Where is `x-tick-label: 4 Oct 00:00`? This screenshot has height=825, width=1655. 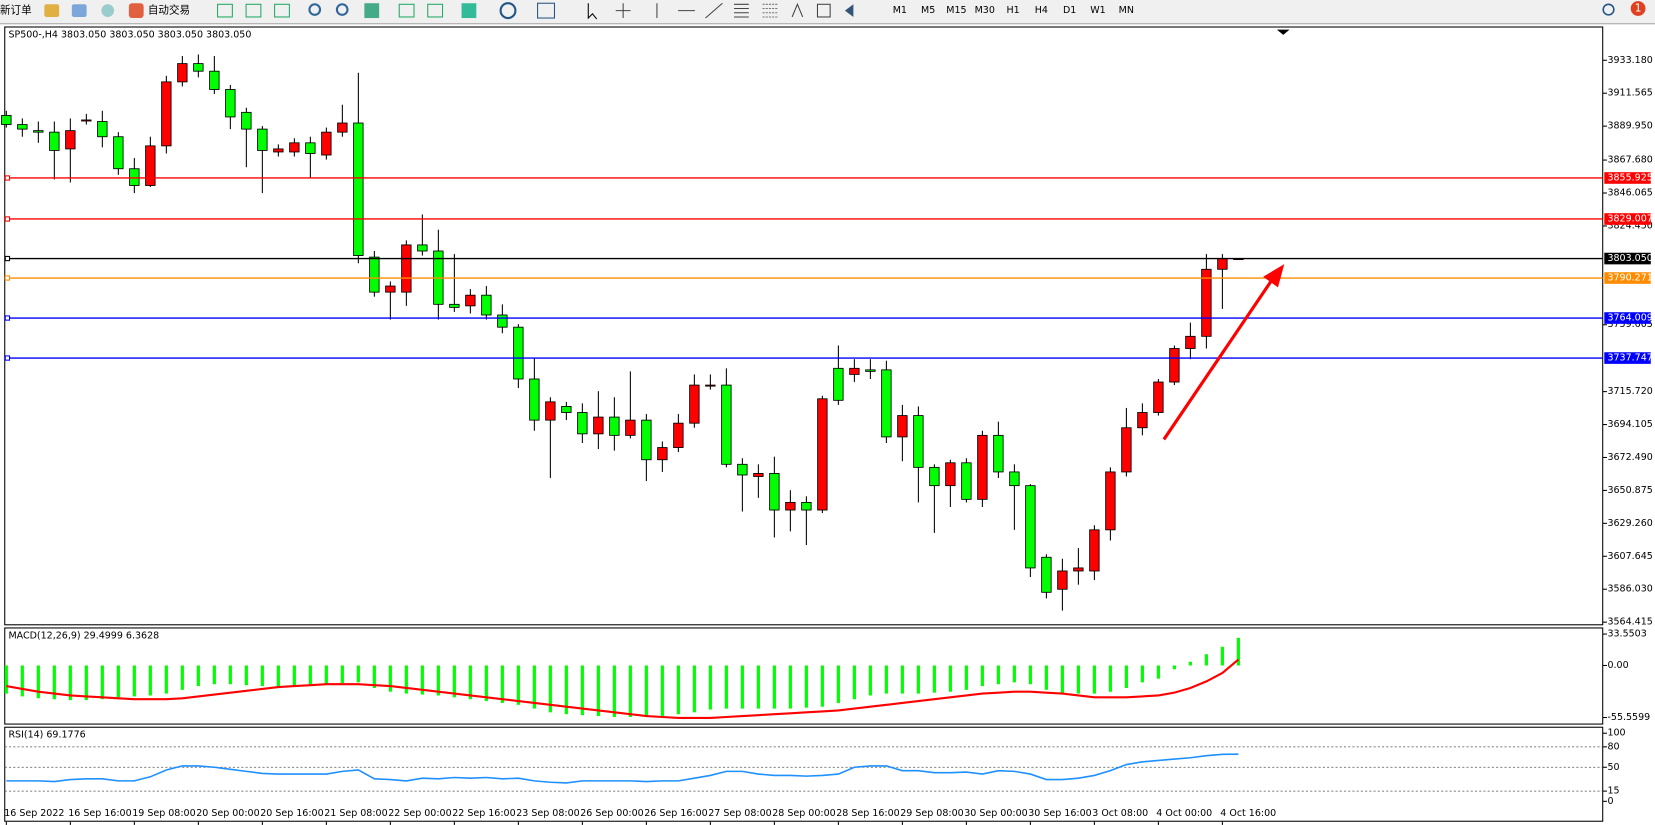 x-tick-label: 4 Oct 00:00 is located at coordinates (1184, 813).